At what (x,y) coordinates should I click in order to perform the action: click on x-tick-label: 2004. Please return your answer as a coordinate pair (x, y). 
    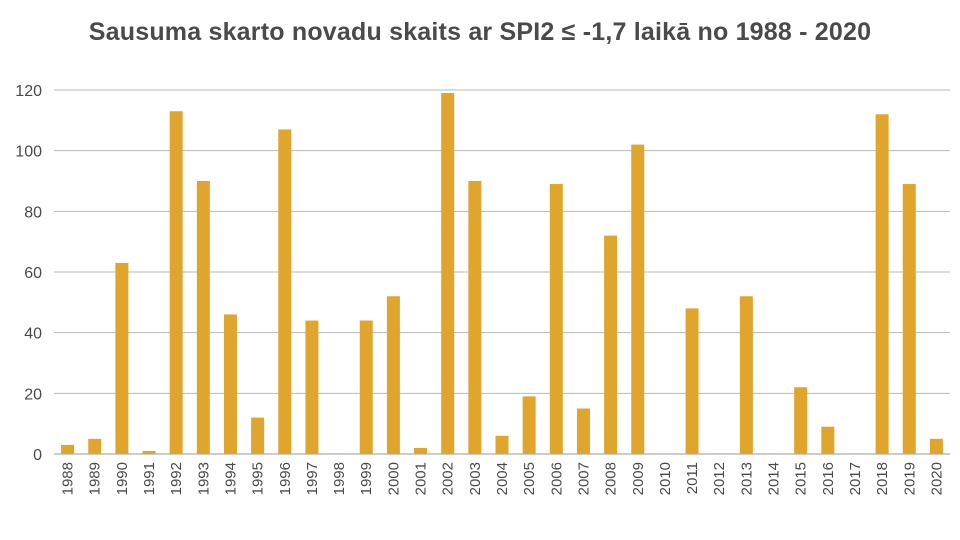
    Looking at the image, I should click on (502, 478).